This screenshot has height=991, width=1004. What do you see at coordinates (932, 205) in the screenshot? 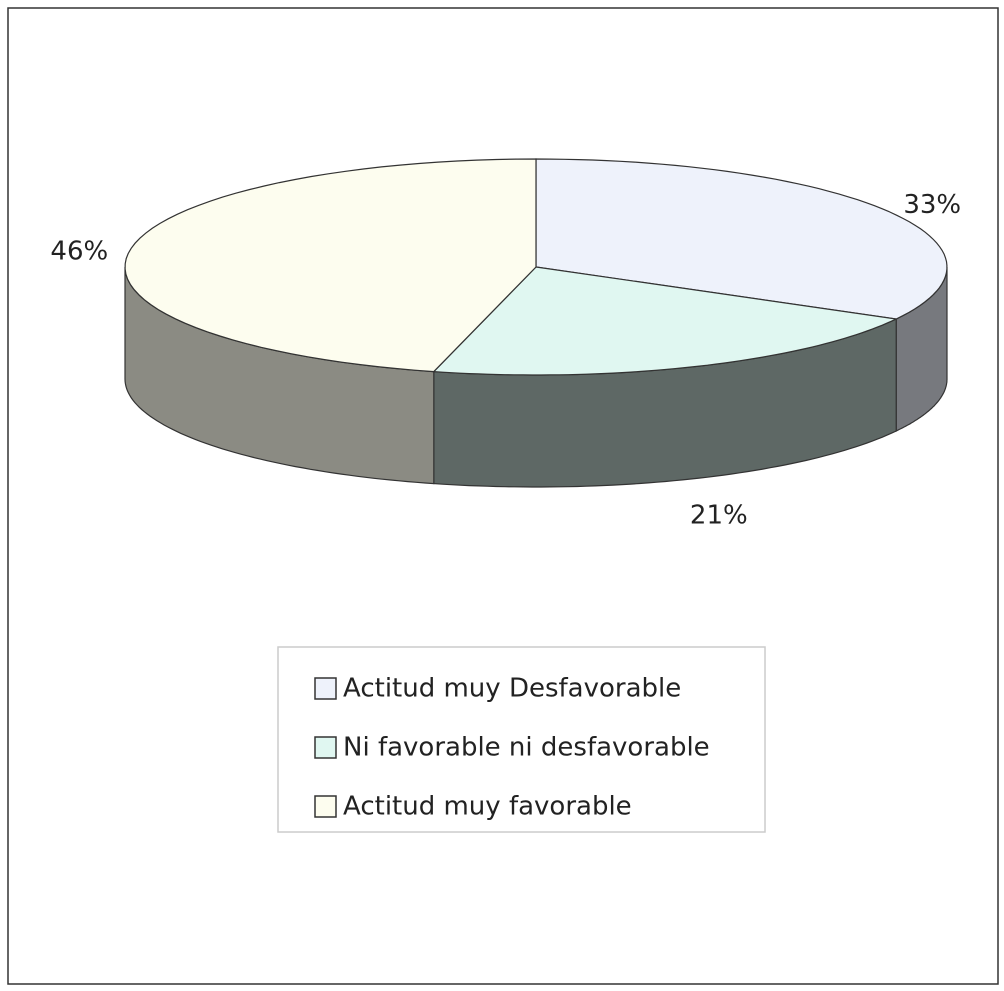
I see `data-label: 33%` at bounding box center [932, 205].